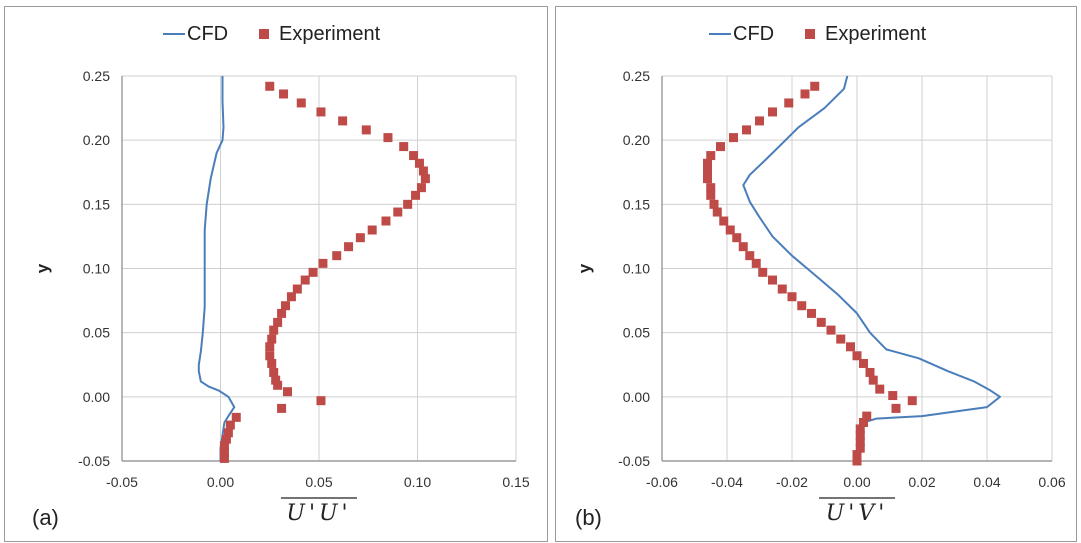 The image size is (1081, 543). I want to click on x-tick-label: 0.10, so click(417, 482).